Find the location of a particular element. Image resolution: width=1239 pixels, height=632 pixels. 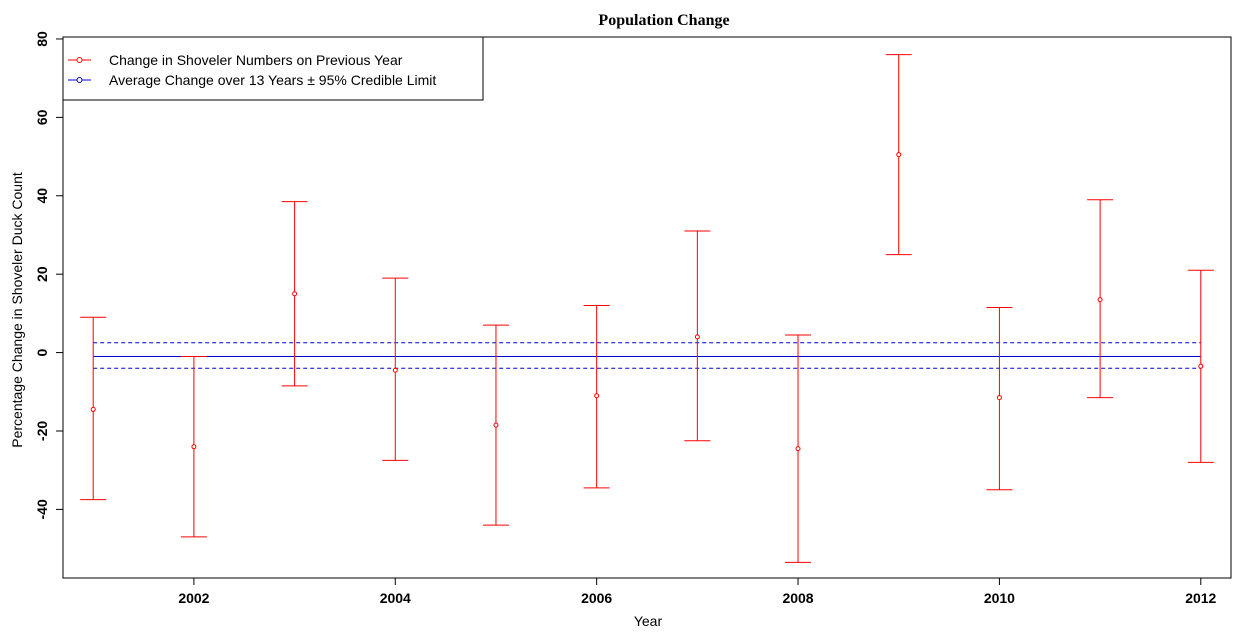

y-tick-label: 20 is located at coordinates (42, 274).